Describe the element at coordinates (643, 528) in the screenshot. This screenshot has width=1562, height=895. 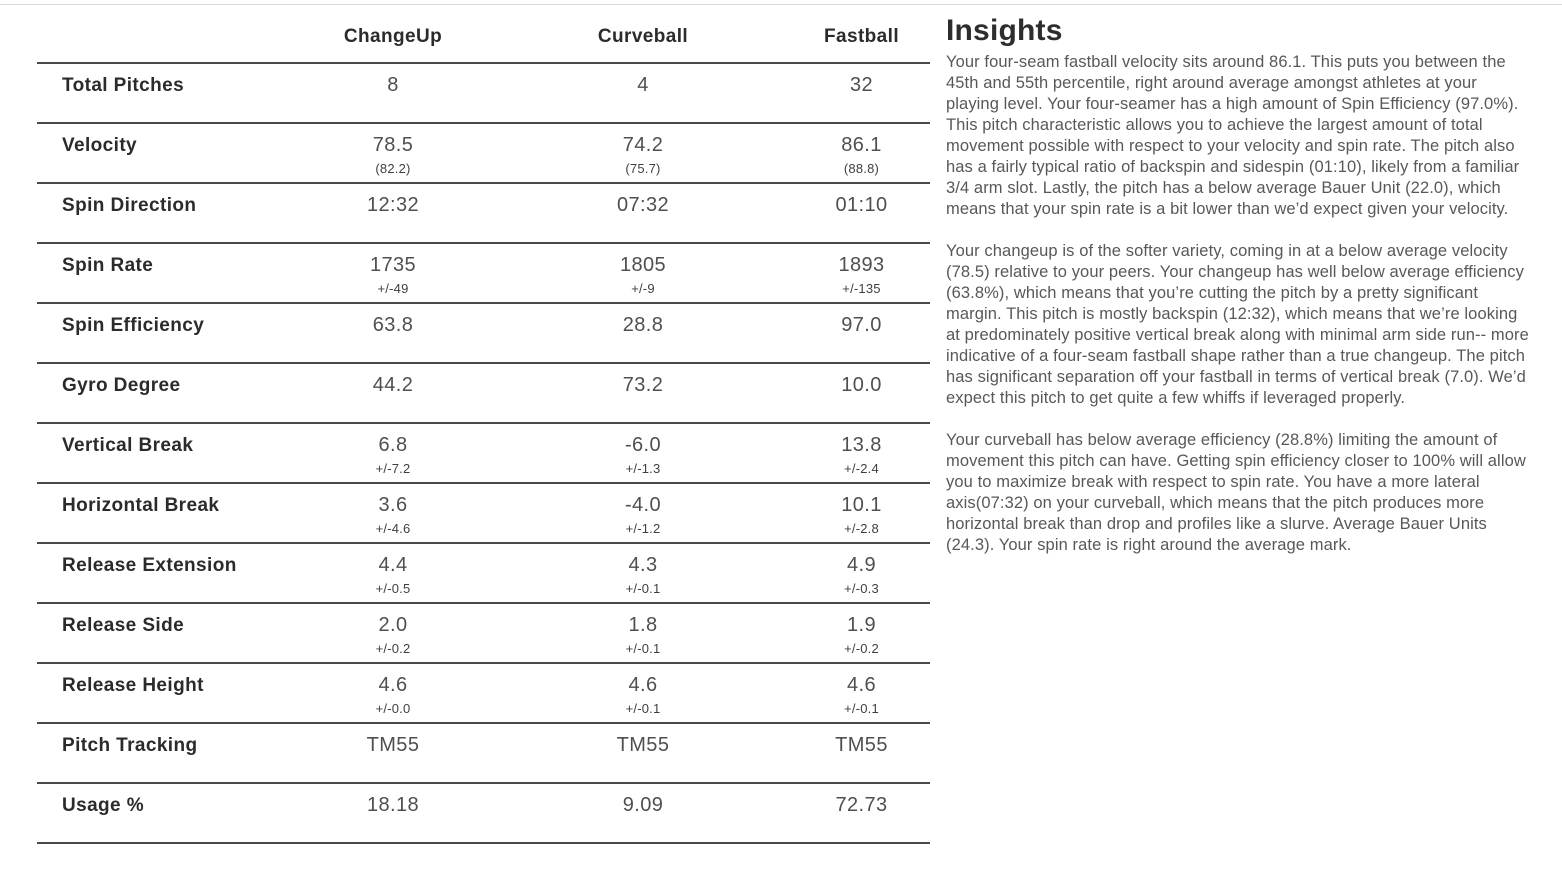
I see `metric-uncertainty: +/-1.2` at that location.